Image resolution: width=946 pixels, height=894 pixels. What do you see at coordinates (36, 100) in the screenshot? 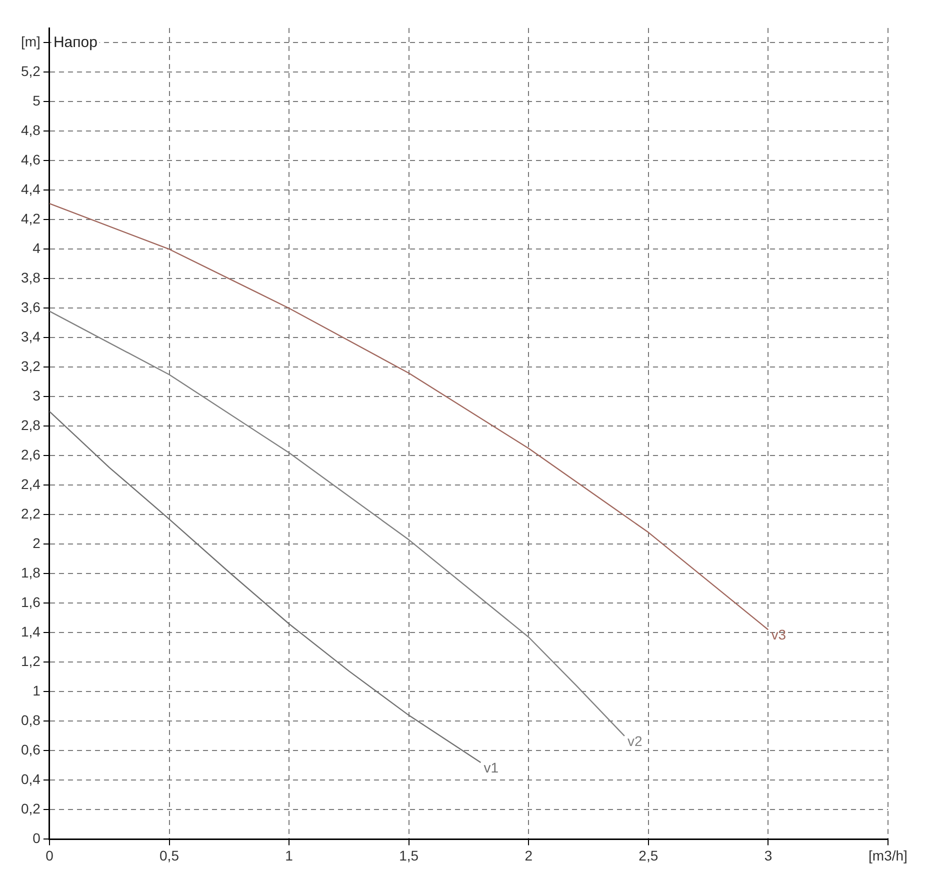
I see `y-tick-label: 5` at bounding box center [36, 100].